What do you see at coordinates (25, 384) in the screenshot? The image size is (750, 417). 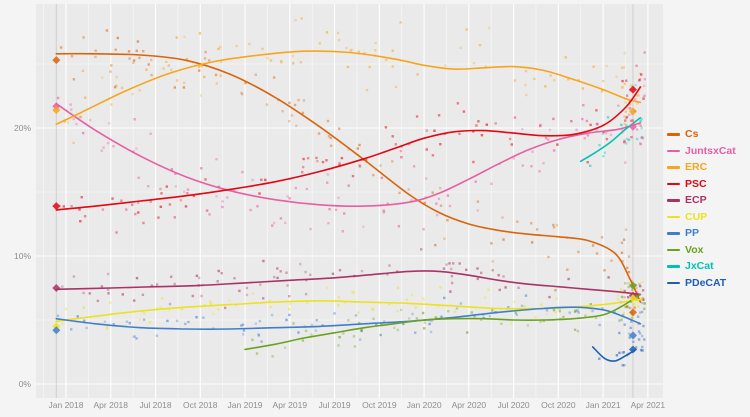 I see `y-tick-label: 0%` at bounding box center [25, 384].